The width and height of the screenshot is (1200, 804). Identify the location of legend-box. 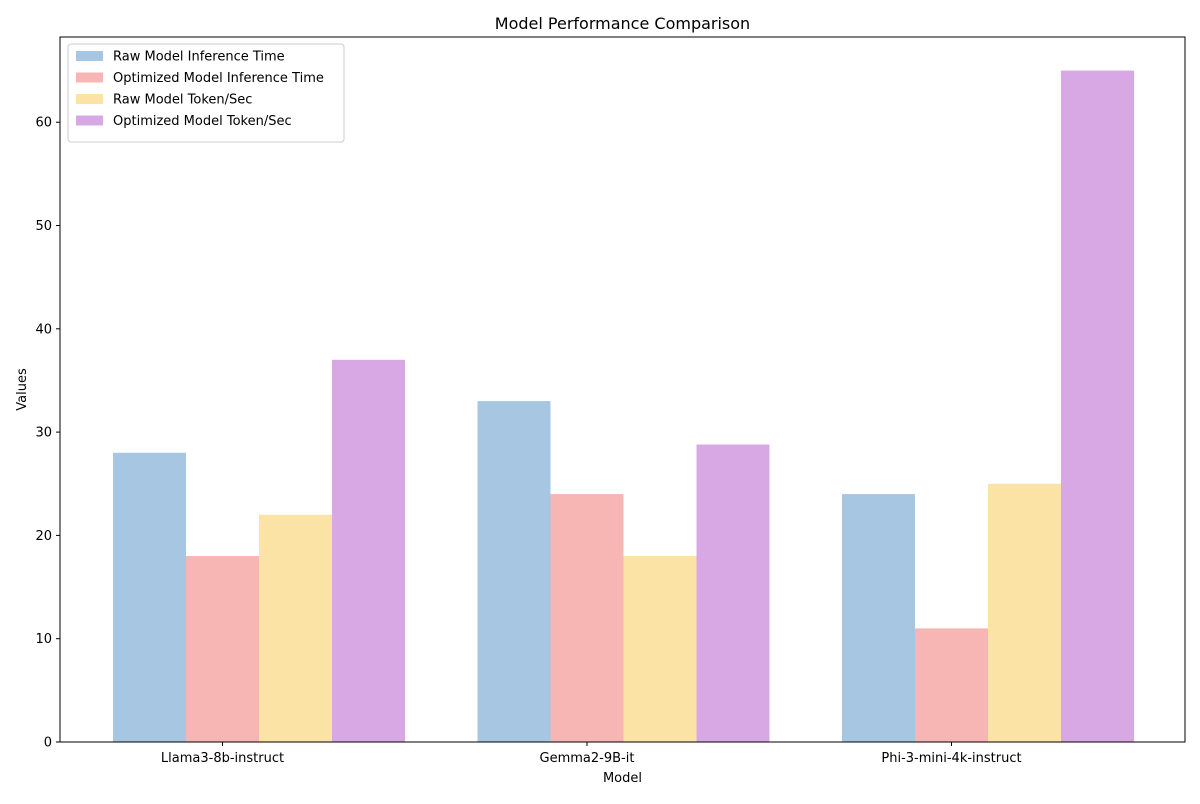
(206, 93).